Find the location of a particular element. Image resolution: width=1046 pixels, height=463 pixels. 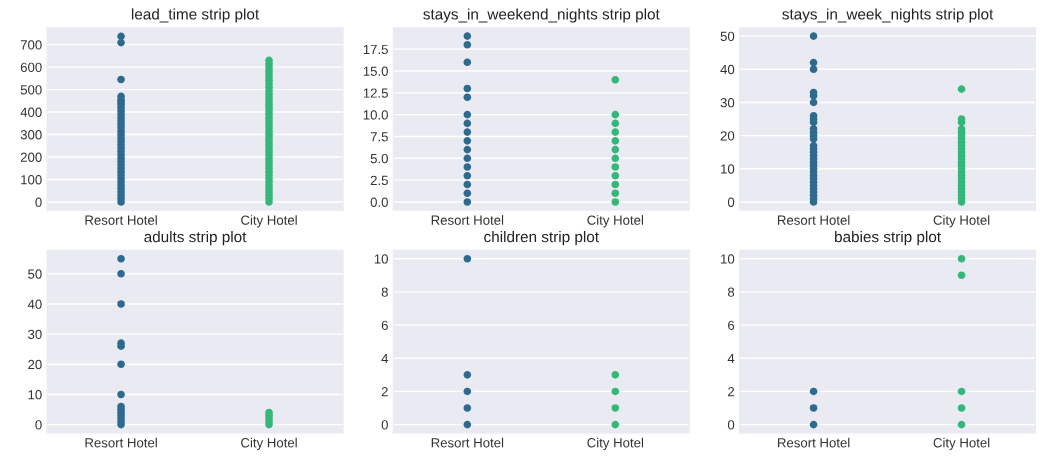

y-tick-label: 10.0 is located at coordinates (375, 115).